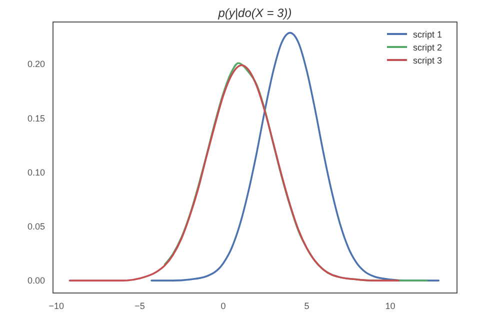 The image size is (496, 333). What do you see at coordinates (223, 306) in the screenshot?
I see `x-tick-label: 0` at bounding box center [223, 306].